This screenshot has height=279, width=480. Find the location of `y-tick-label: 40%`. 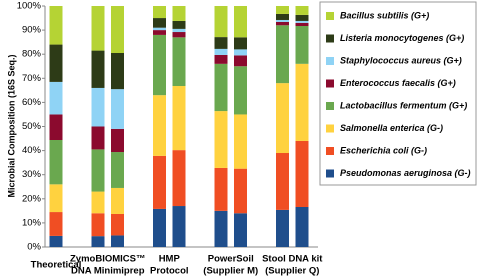

y-tick-label: 40% is located at coordinates (32, 150).